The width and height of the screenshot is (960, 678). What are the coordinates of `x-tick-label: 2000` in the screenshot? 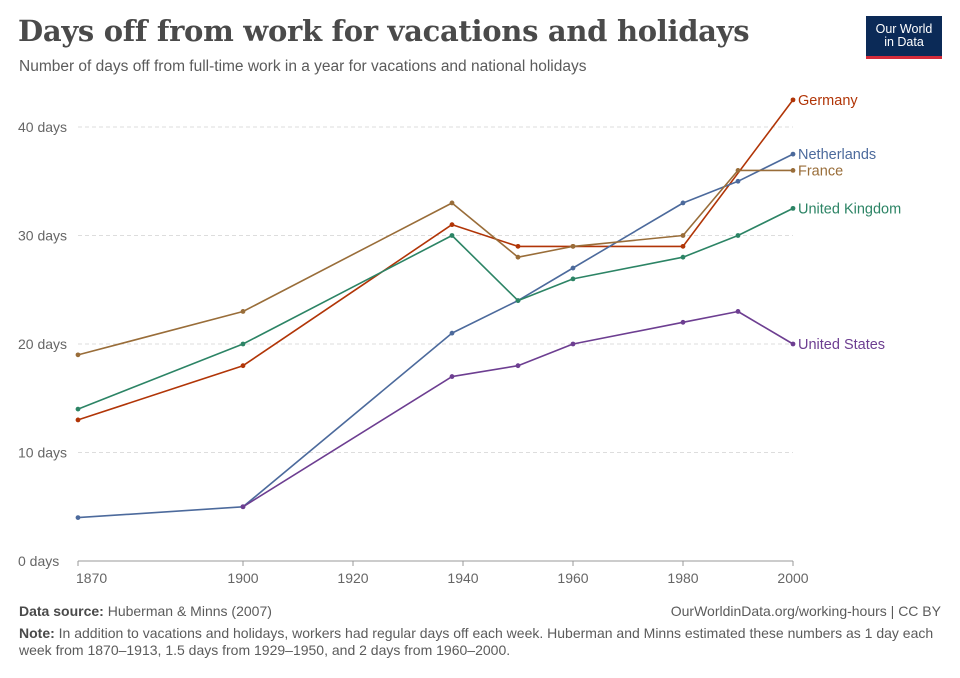 It's located at (792, 578).